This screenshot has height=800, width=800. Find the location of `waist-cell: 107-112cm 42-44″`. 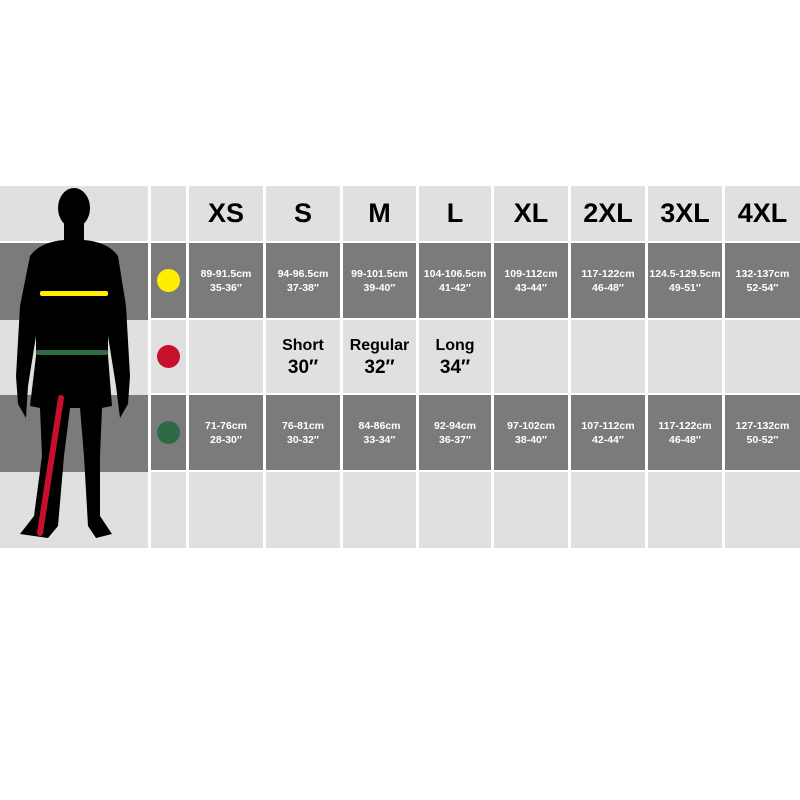

waist-cell: 107-112cm 42-44″ is located at coordinates (608, 432).